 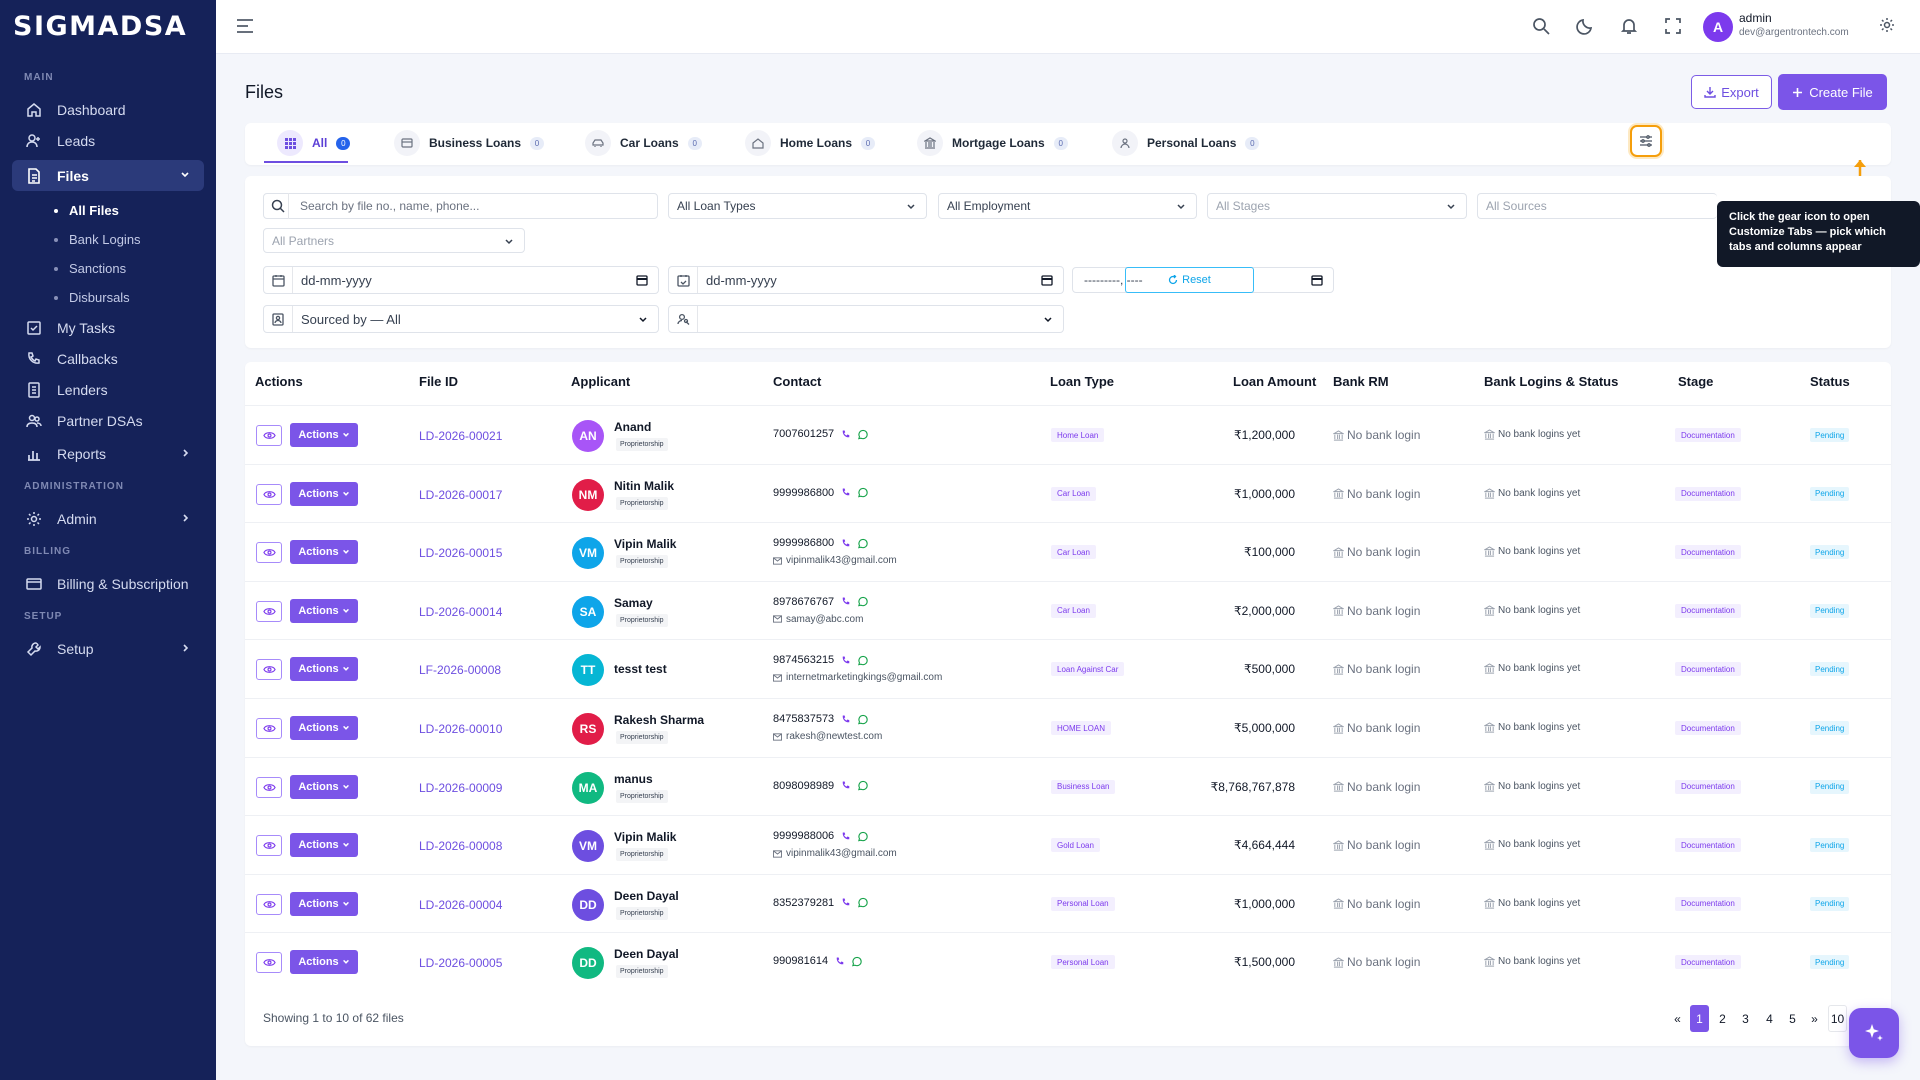 I want to click on sidebar-sub-disbursals: Disbursals, so click(x=108, y=297).